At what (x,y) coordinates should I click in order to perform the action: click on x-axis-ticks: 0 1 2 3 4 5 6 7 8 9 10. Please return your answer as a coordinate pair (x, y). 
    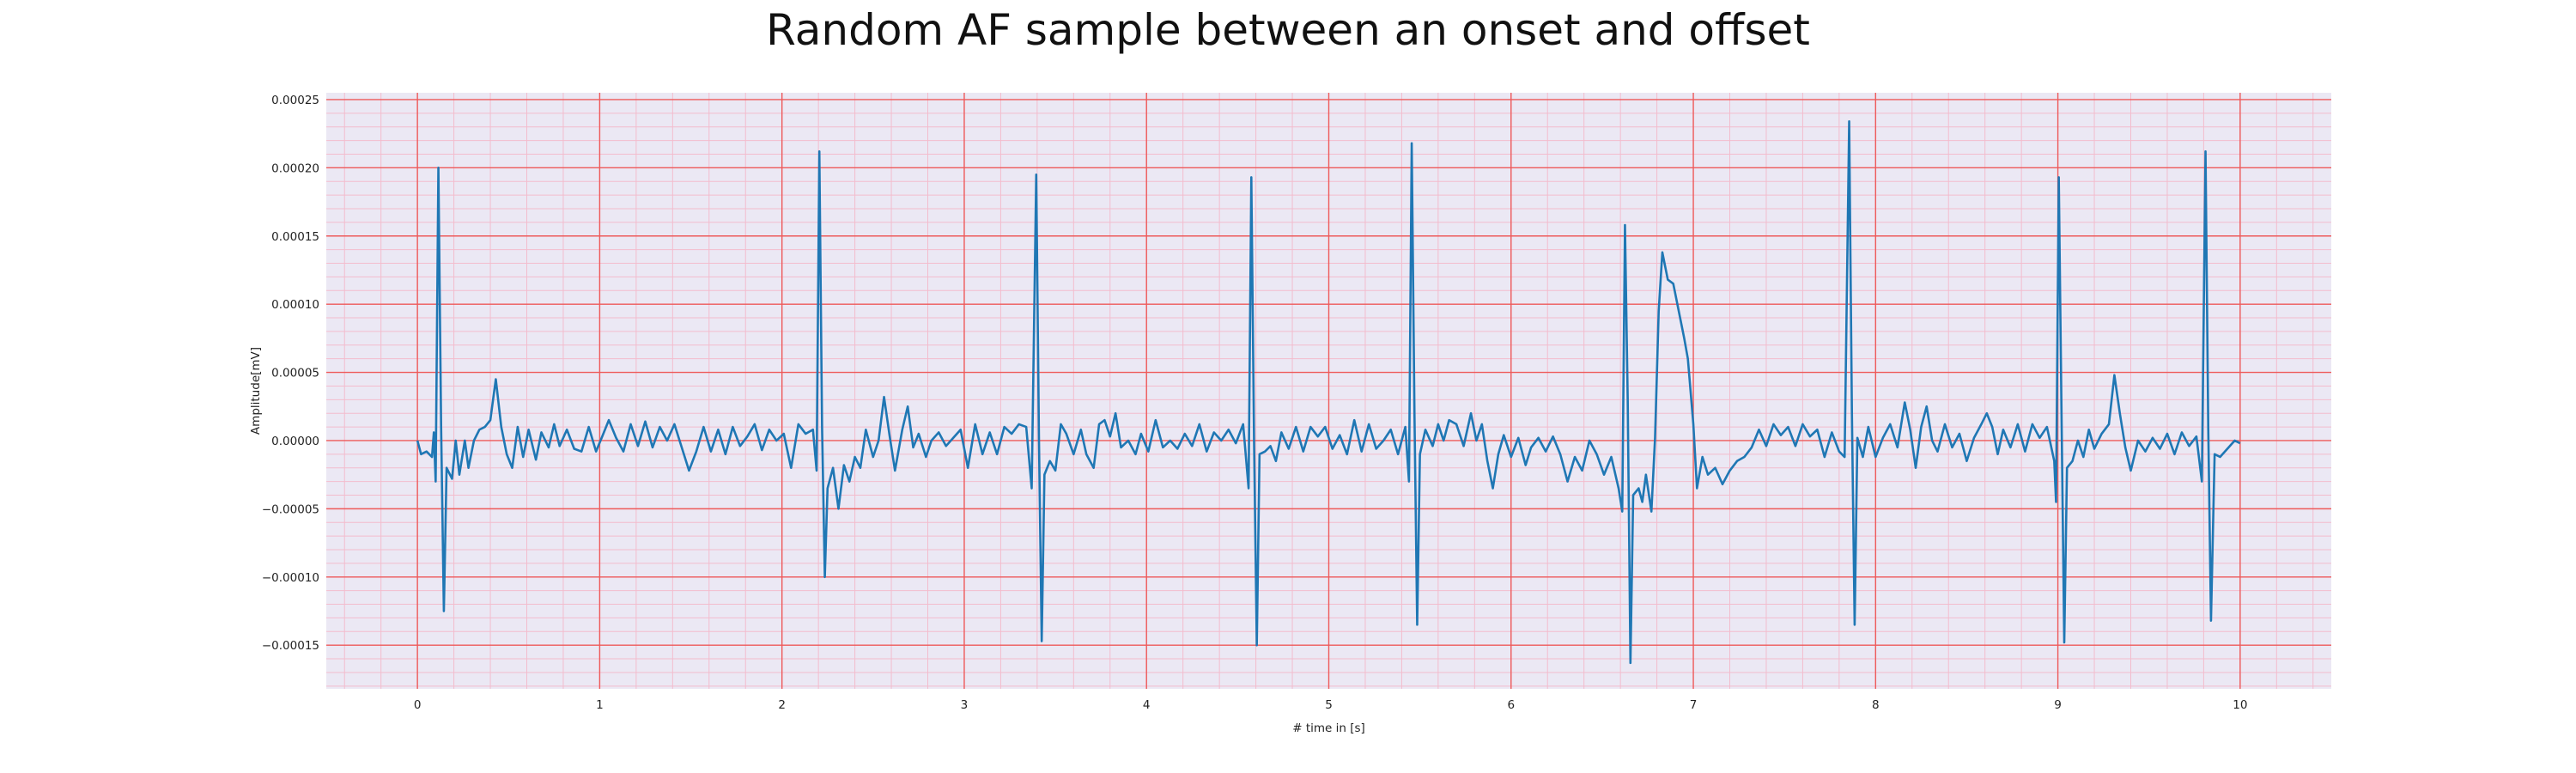
    Looking at the image, I should click on (1331, 705).